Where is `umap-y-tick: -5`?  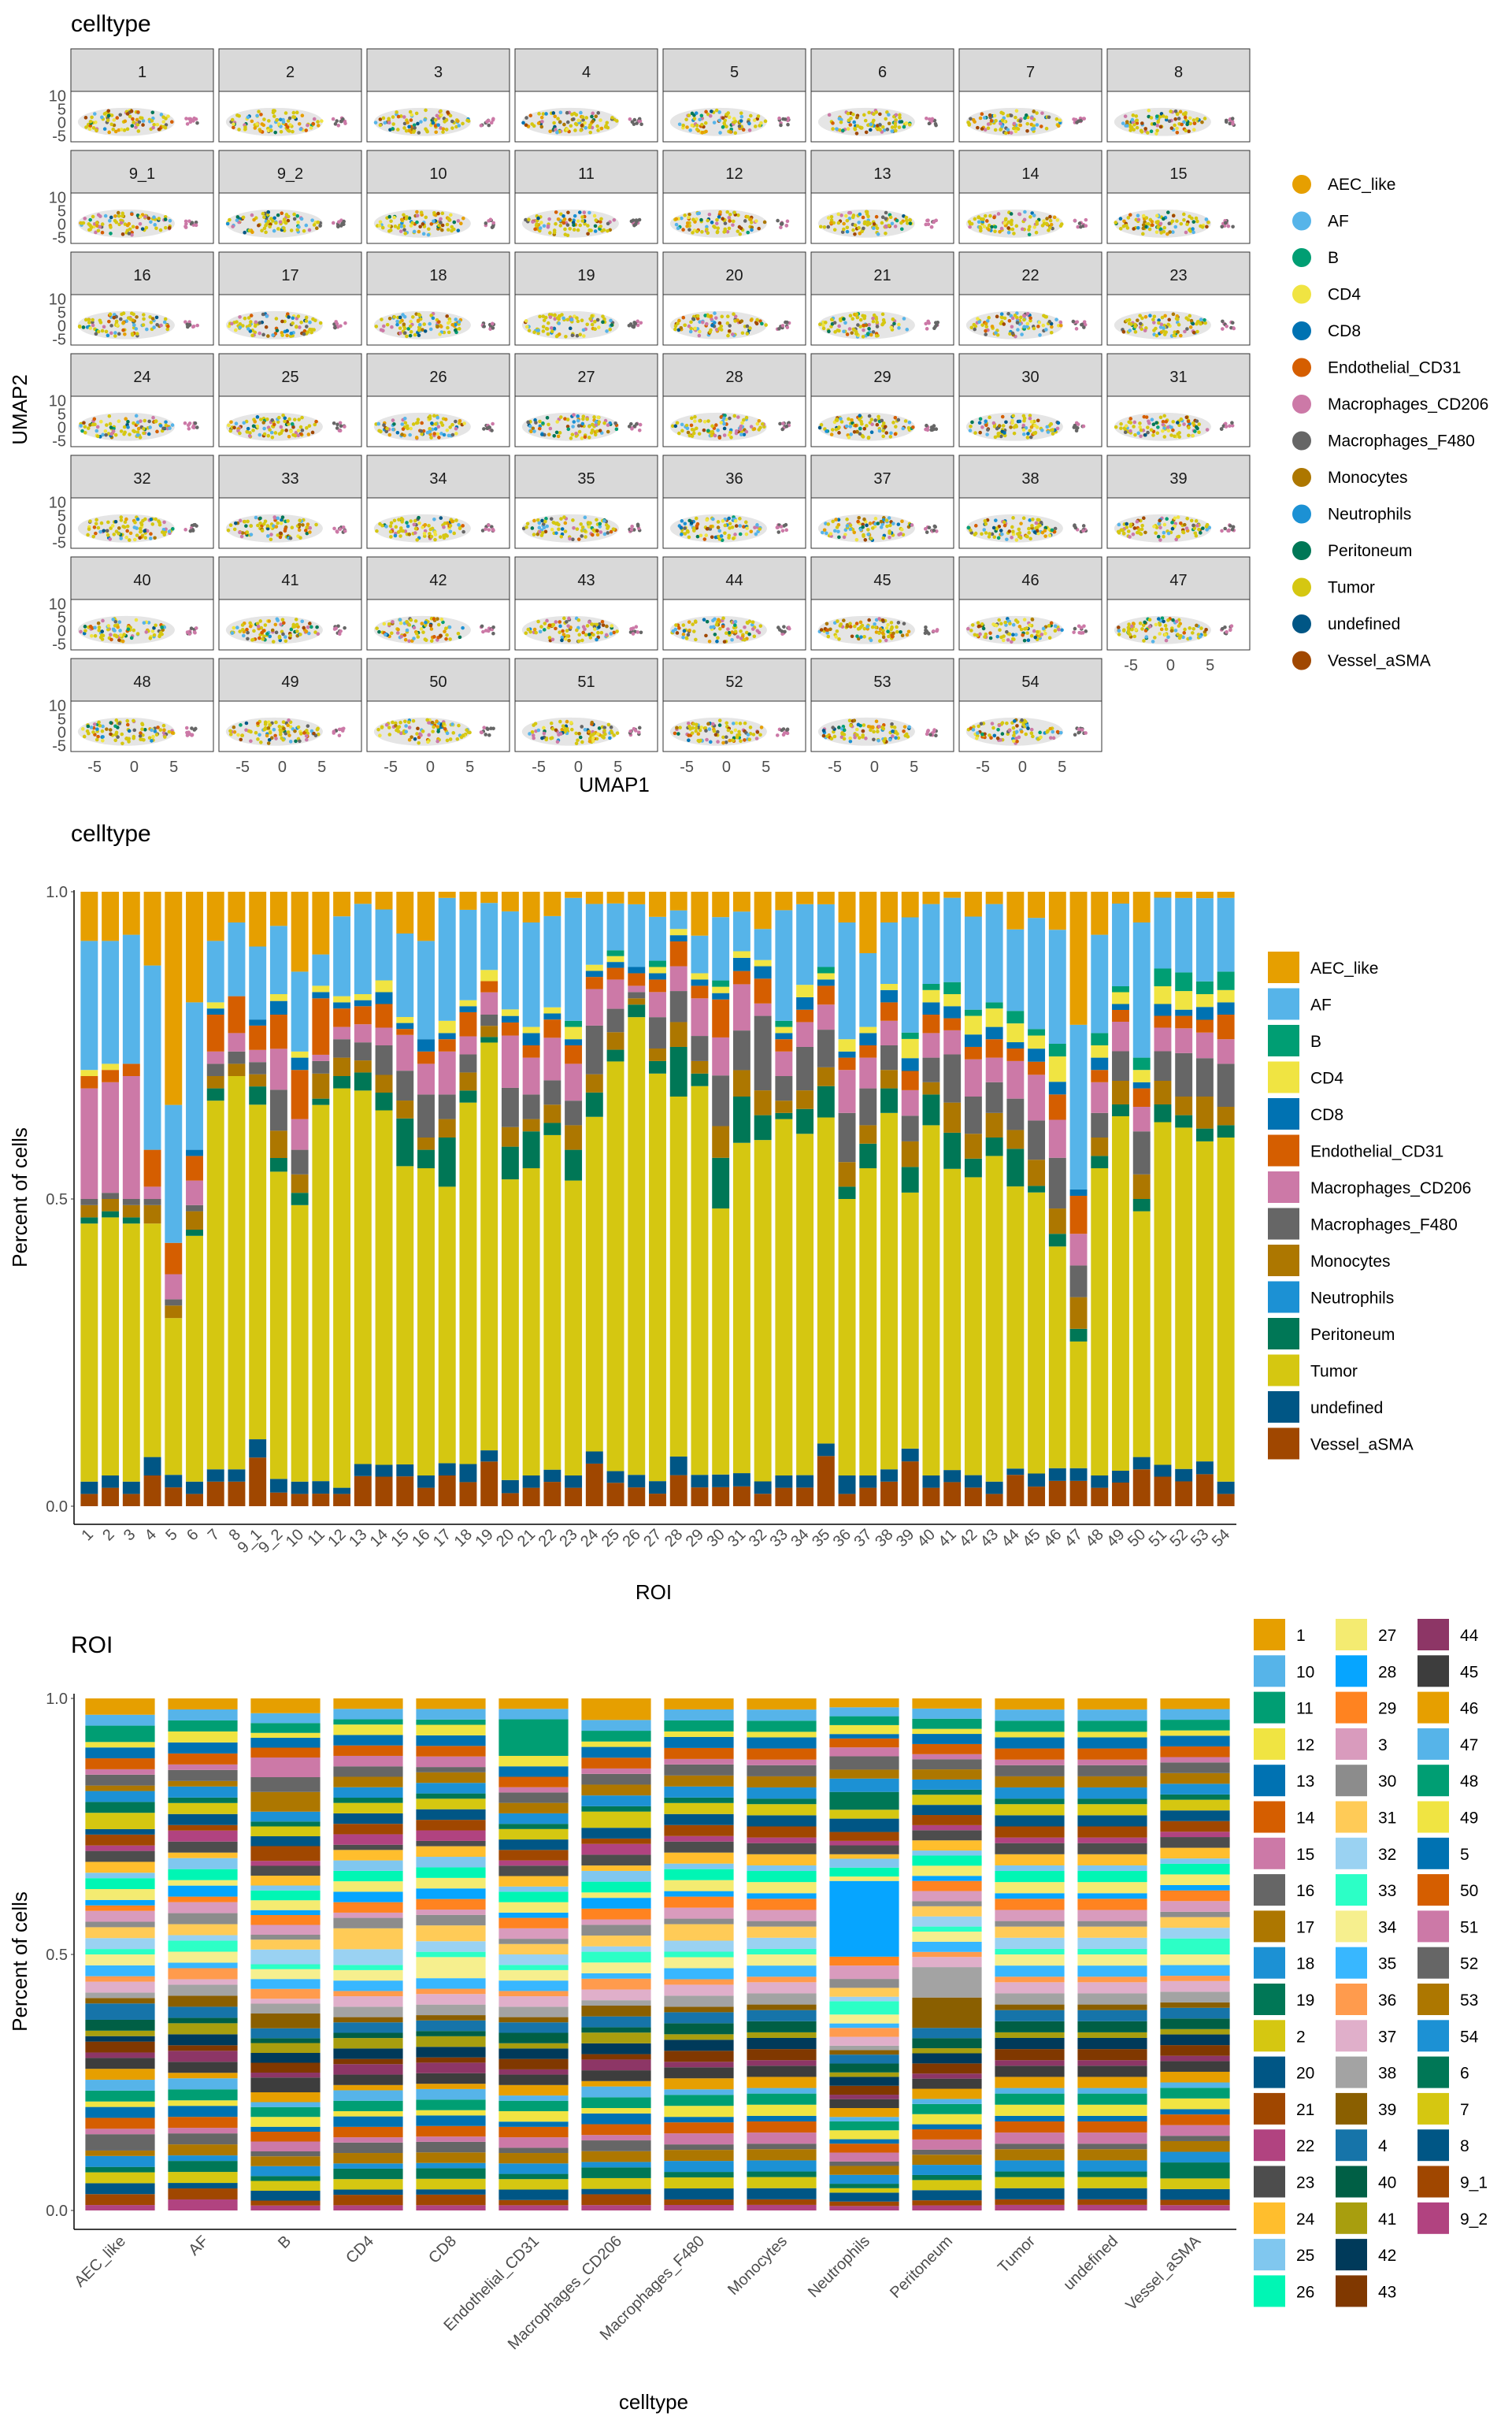
umap-y-tick: -5 is located at coordinates (59, 542).